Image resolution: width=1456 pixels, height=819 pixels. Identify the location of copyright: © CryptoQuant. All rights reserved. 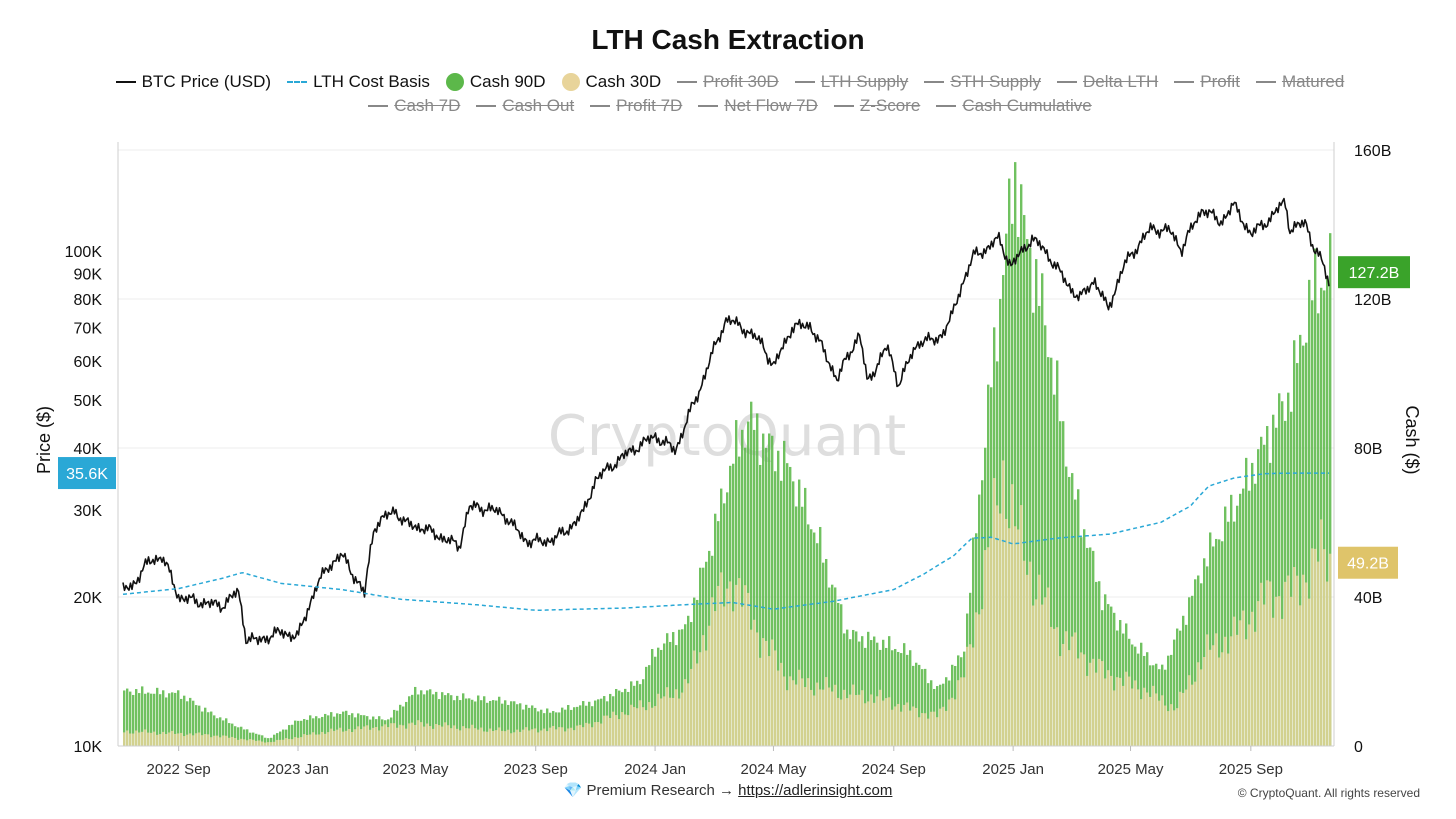
(1328, 793).